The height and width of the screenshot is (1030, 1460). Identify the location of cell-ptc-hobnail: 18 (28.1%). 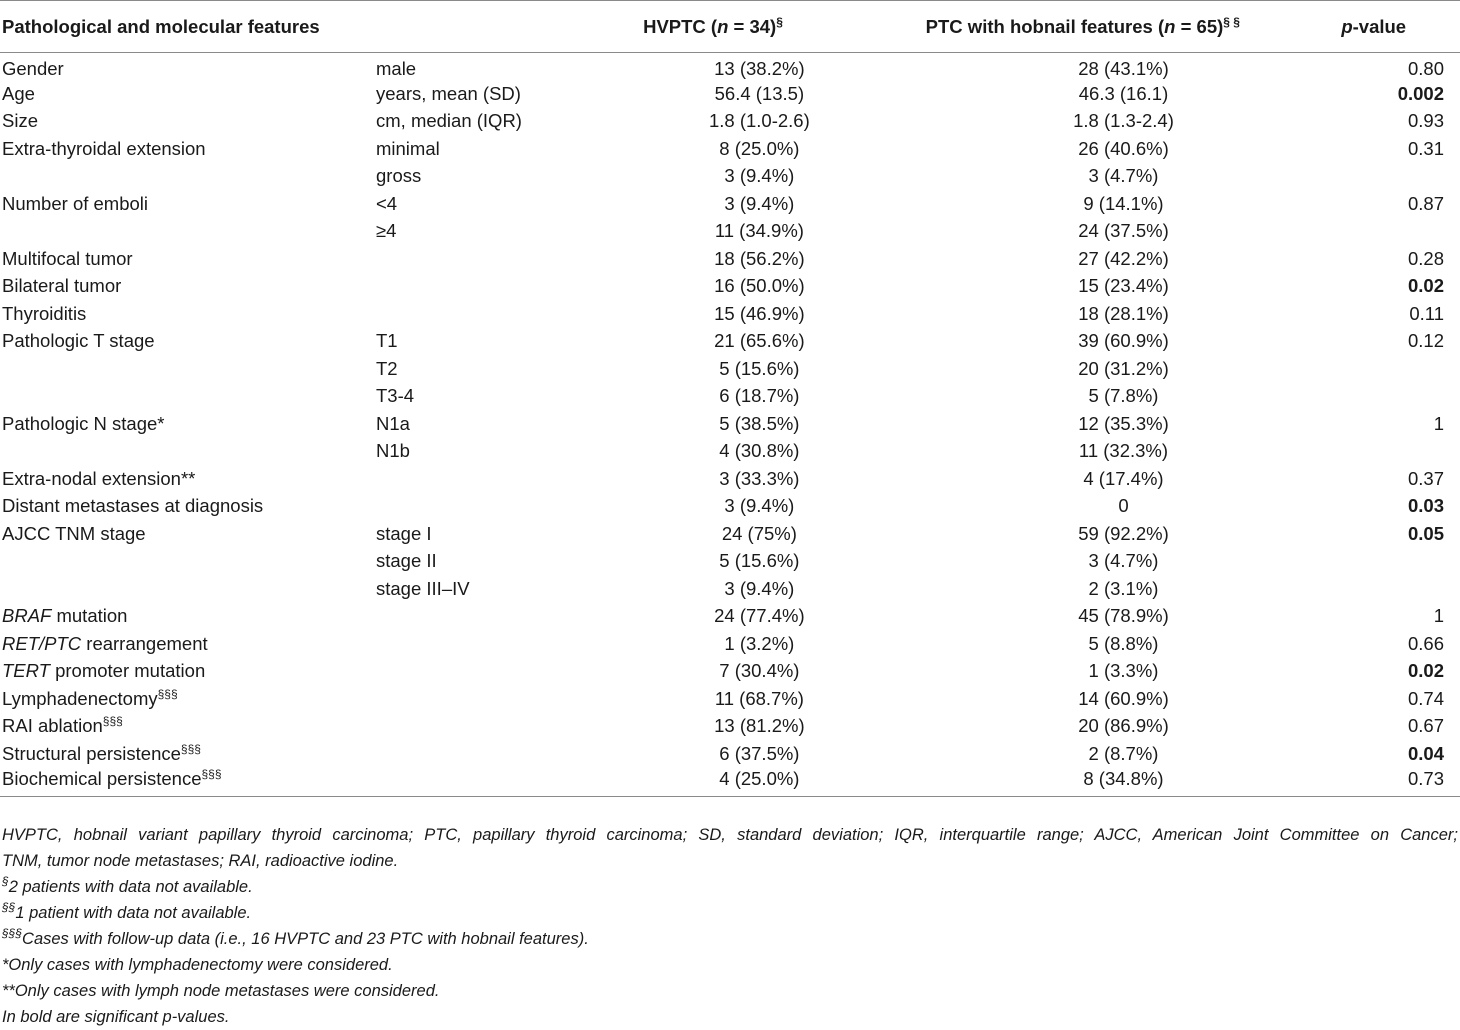
(1123, 313).